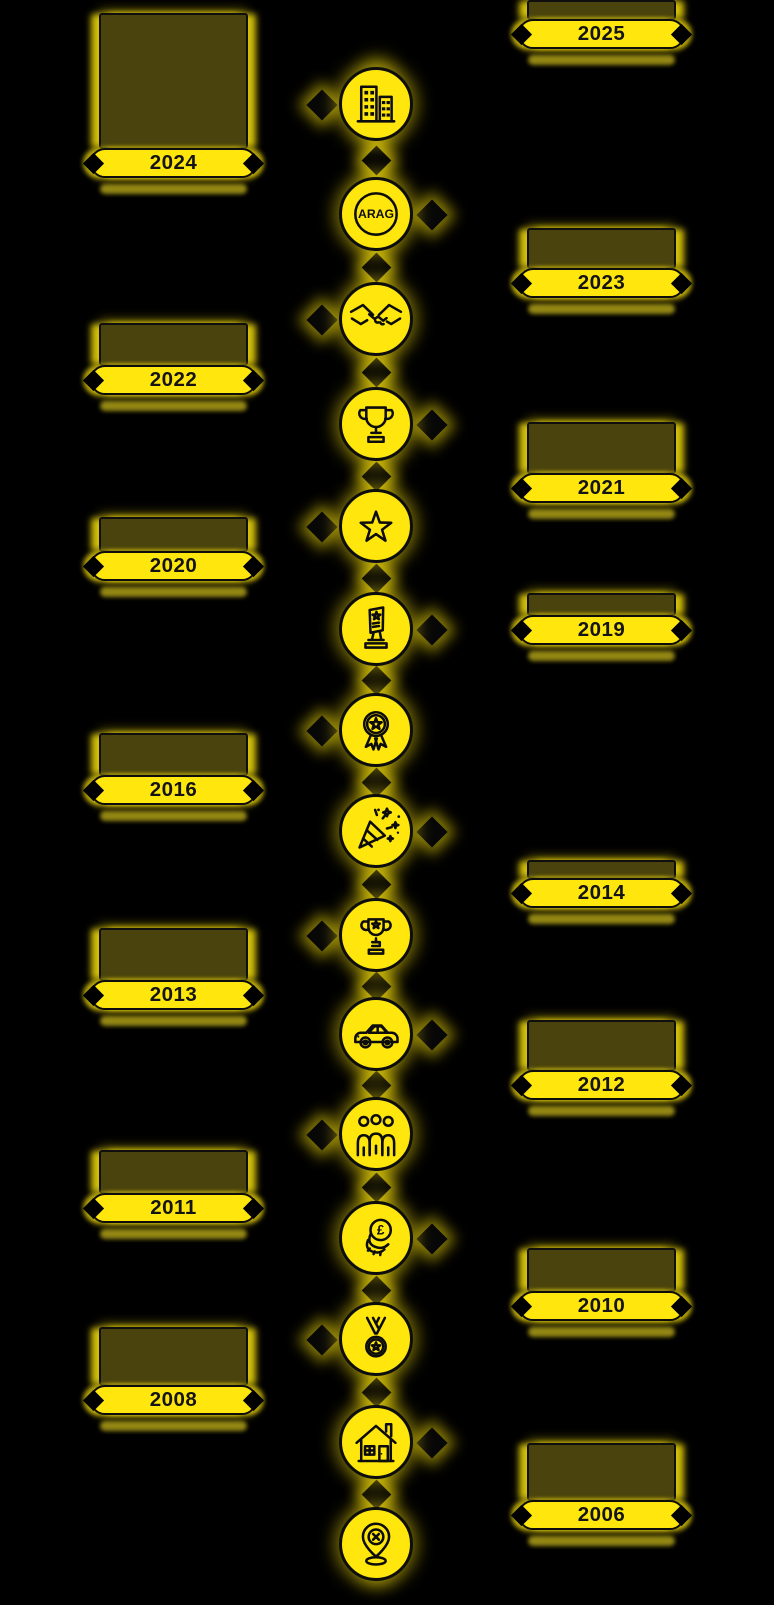  I want to click on house-icon, so click(376, 1442).